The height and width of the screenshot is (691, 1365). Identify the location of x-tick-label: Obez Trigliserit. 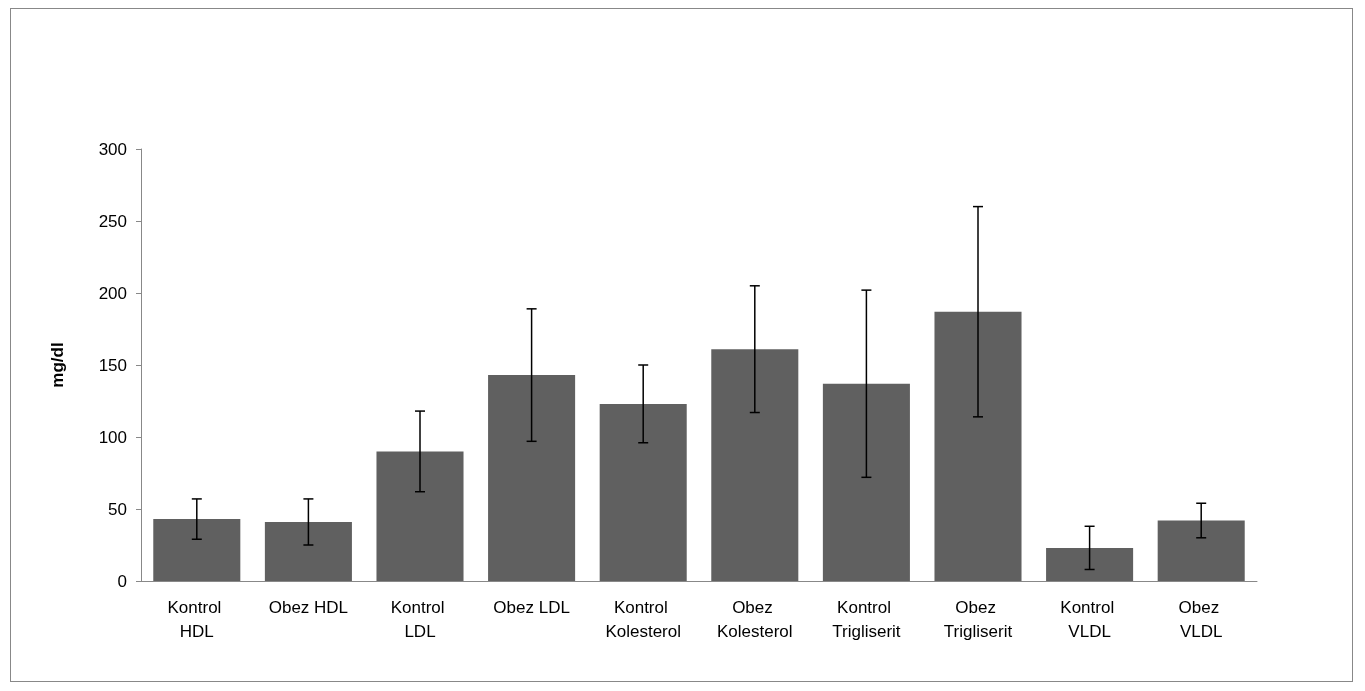
(978, 619).